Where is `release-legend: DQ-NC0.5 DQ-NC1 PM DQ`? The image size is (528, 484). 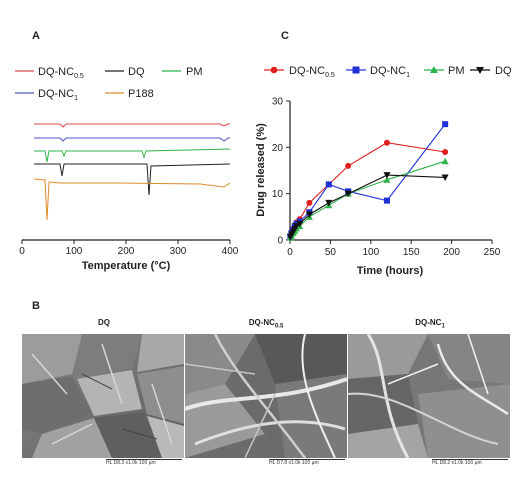
release-legend: DQ-NC0.5 DQ-NC1 PM DQ is located at coordinates (388, 72).